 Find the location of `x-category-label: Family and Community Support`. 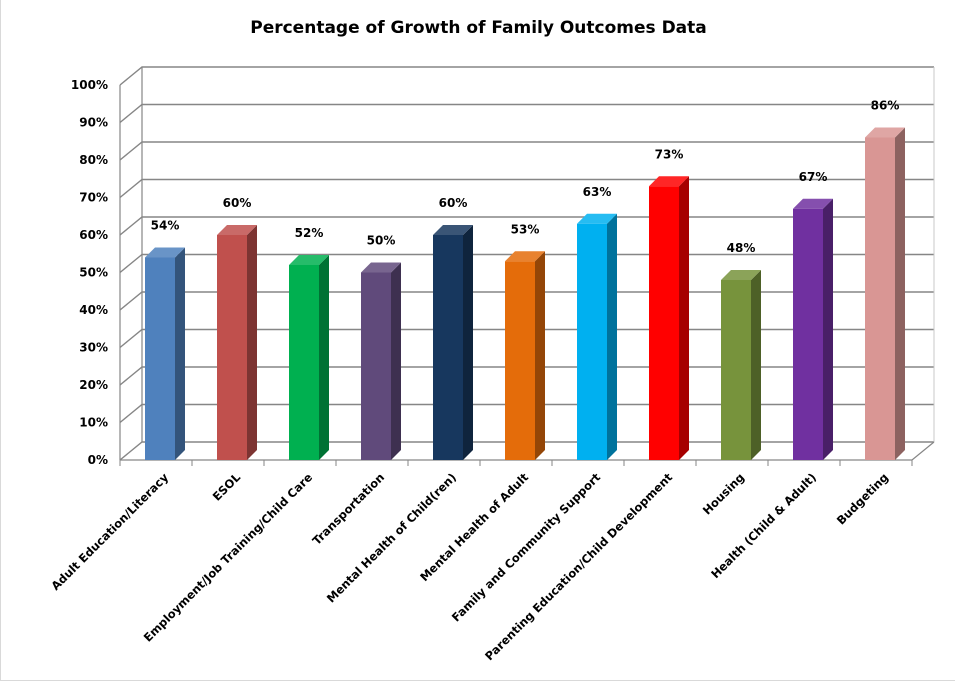

x-category-label: Family and Community Support is located at coordinates (526, 547).